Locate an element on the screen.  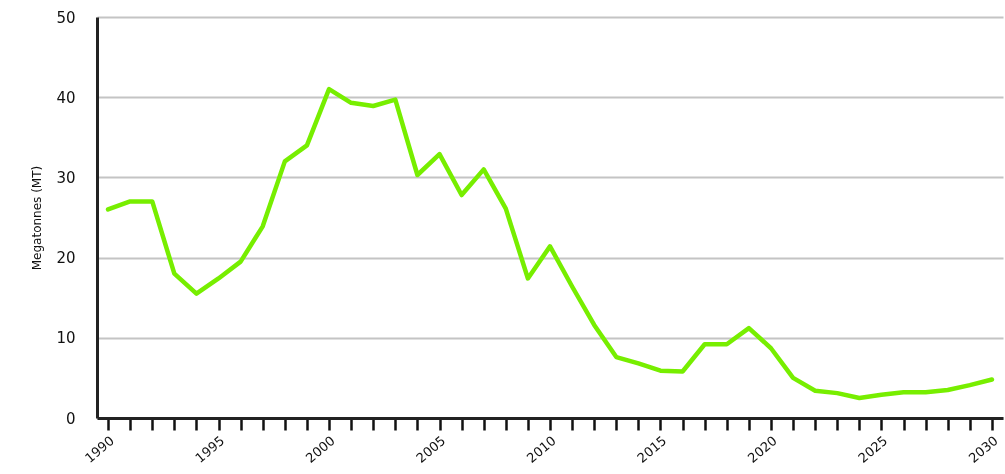
y-axis-title: Megatonnes (MT) is located at coordinates (37, 218).